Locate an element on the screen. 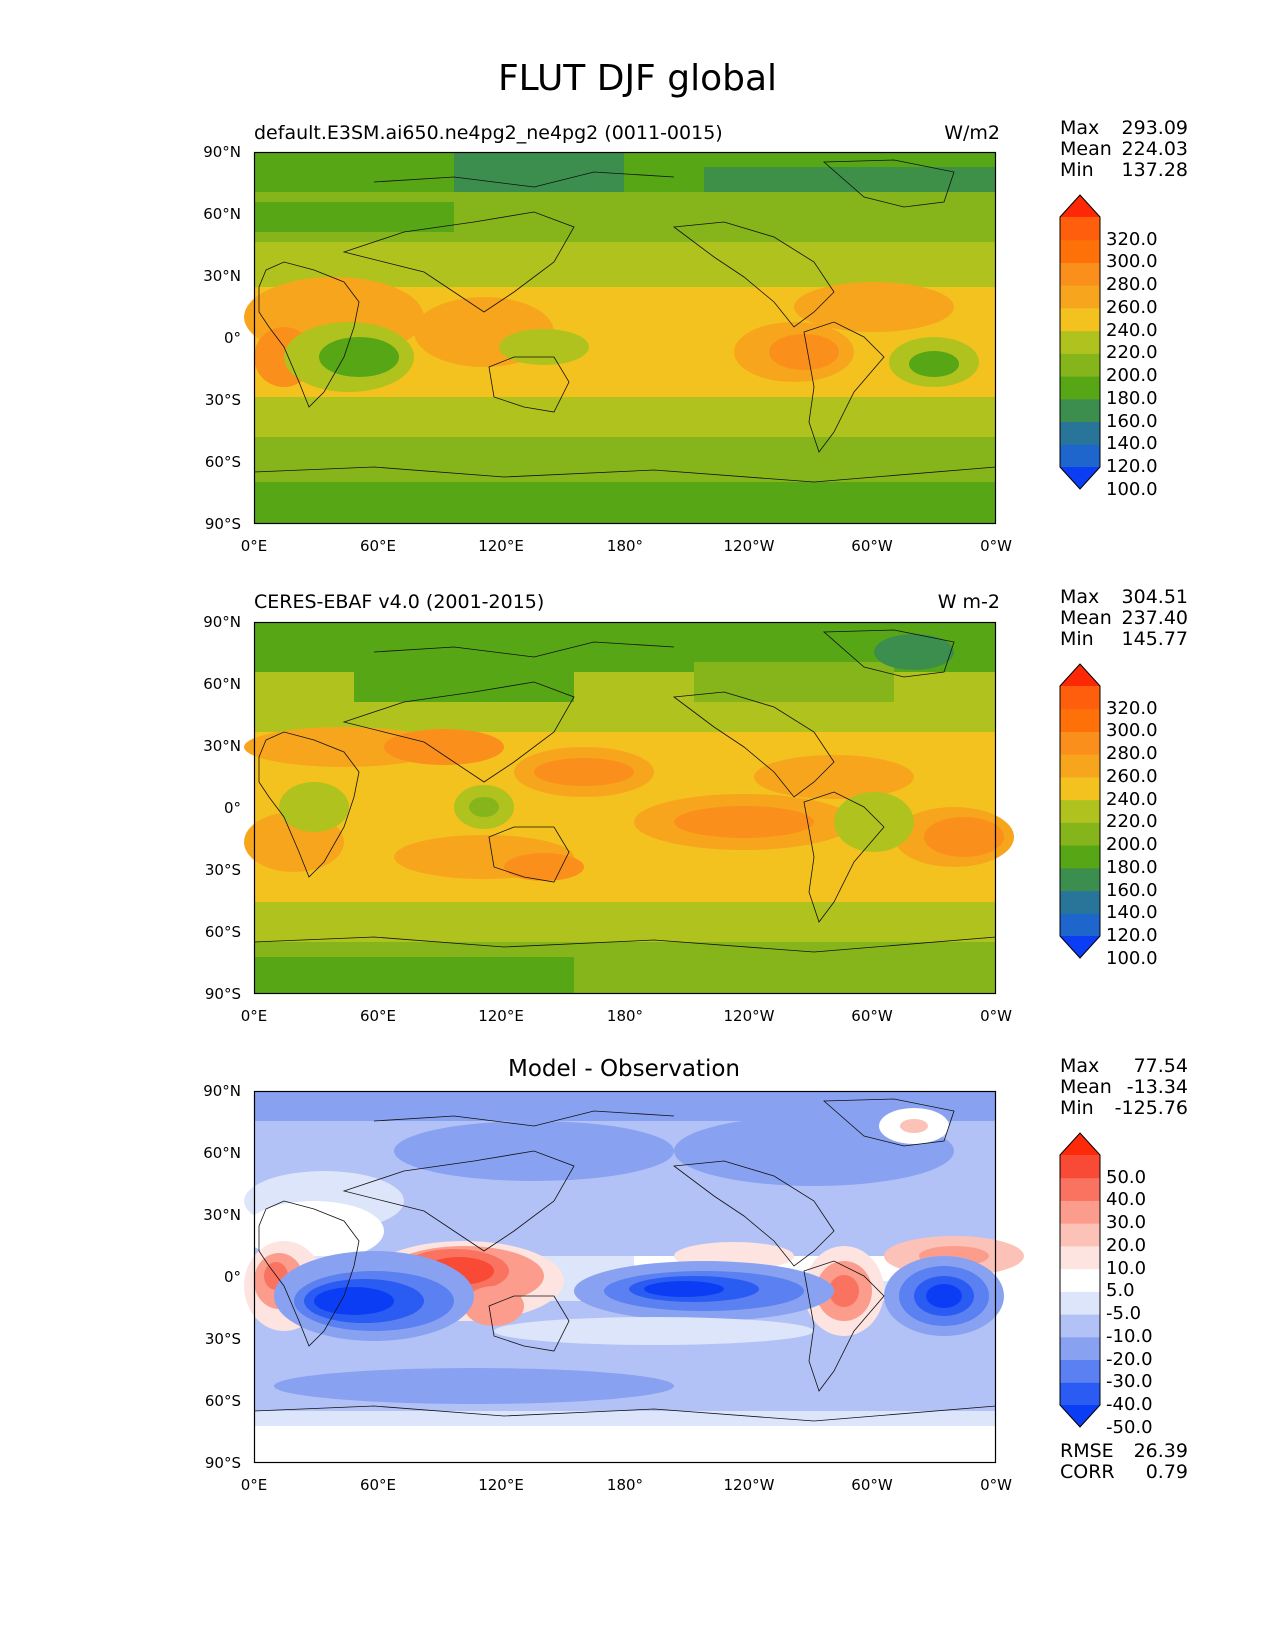 Image resolution: width=1275 pixels, height=1650 pixels. stats-box: Max 304.51 Mean 237.40 Min 145.77 is located at coordinates (1124, 618).